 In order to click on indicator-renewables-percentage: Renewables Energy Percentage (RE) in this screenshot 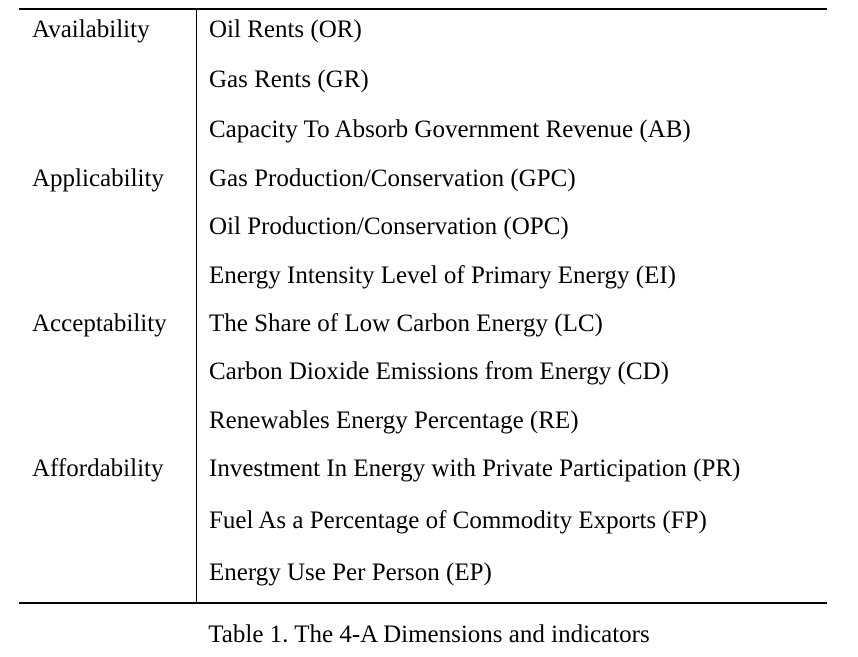, I will do `click(394, 420)`.